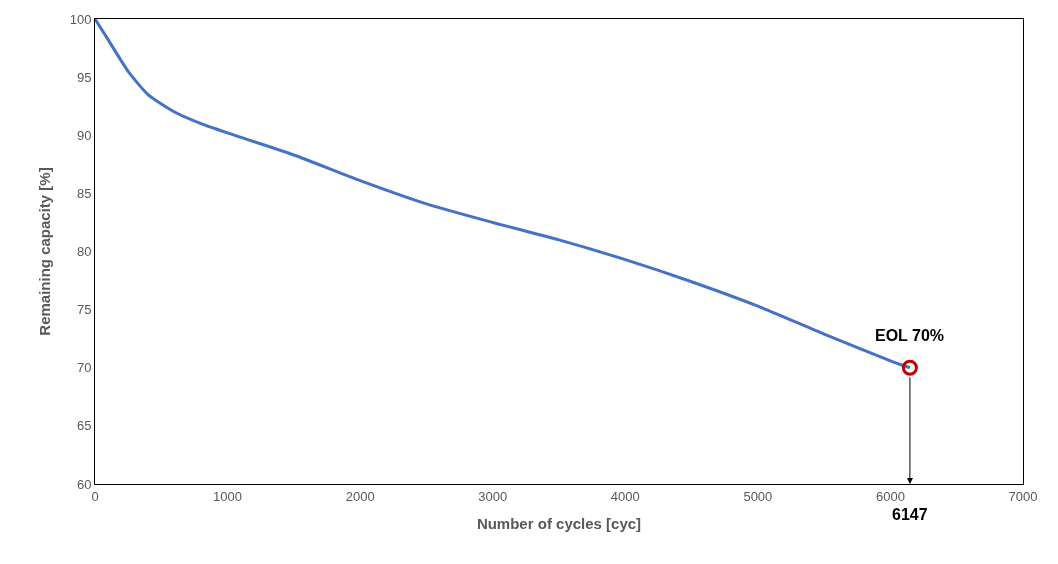 The image size is (1058, 564). What do you see at coordinates (360, 496) in the screenshot?
I see `x-tick-label: 2000` at bounding box center [360, 496].